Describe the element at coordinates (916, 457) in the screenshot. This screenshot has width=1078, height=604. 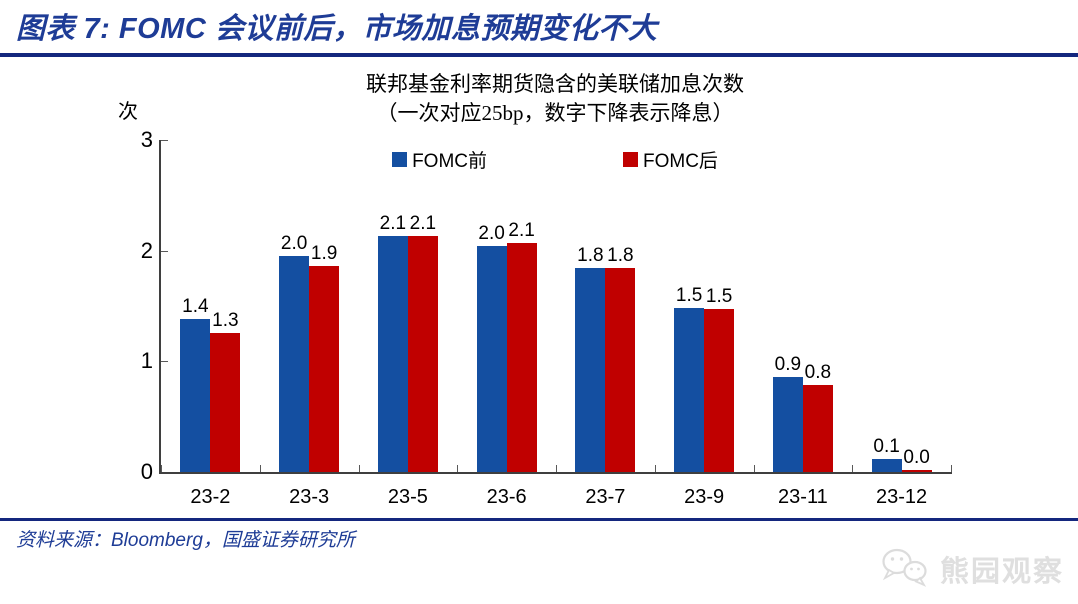
I see `bar-label-fomc-after-23-12: 0.0` at that location.